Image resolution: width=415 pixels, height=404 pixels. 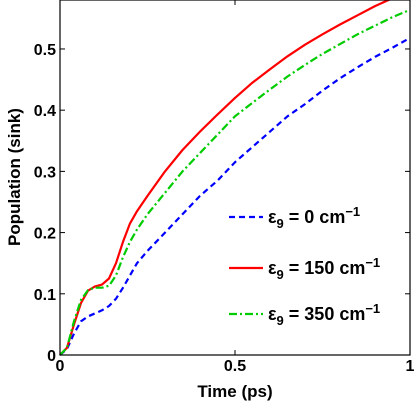 What do you see at coordinates (45, 111) in the screenshot?
I see `y-tick-label: 0.4` at bounding box center [45, 111].